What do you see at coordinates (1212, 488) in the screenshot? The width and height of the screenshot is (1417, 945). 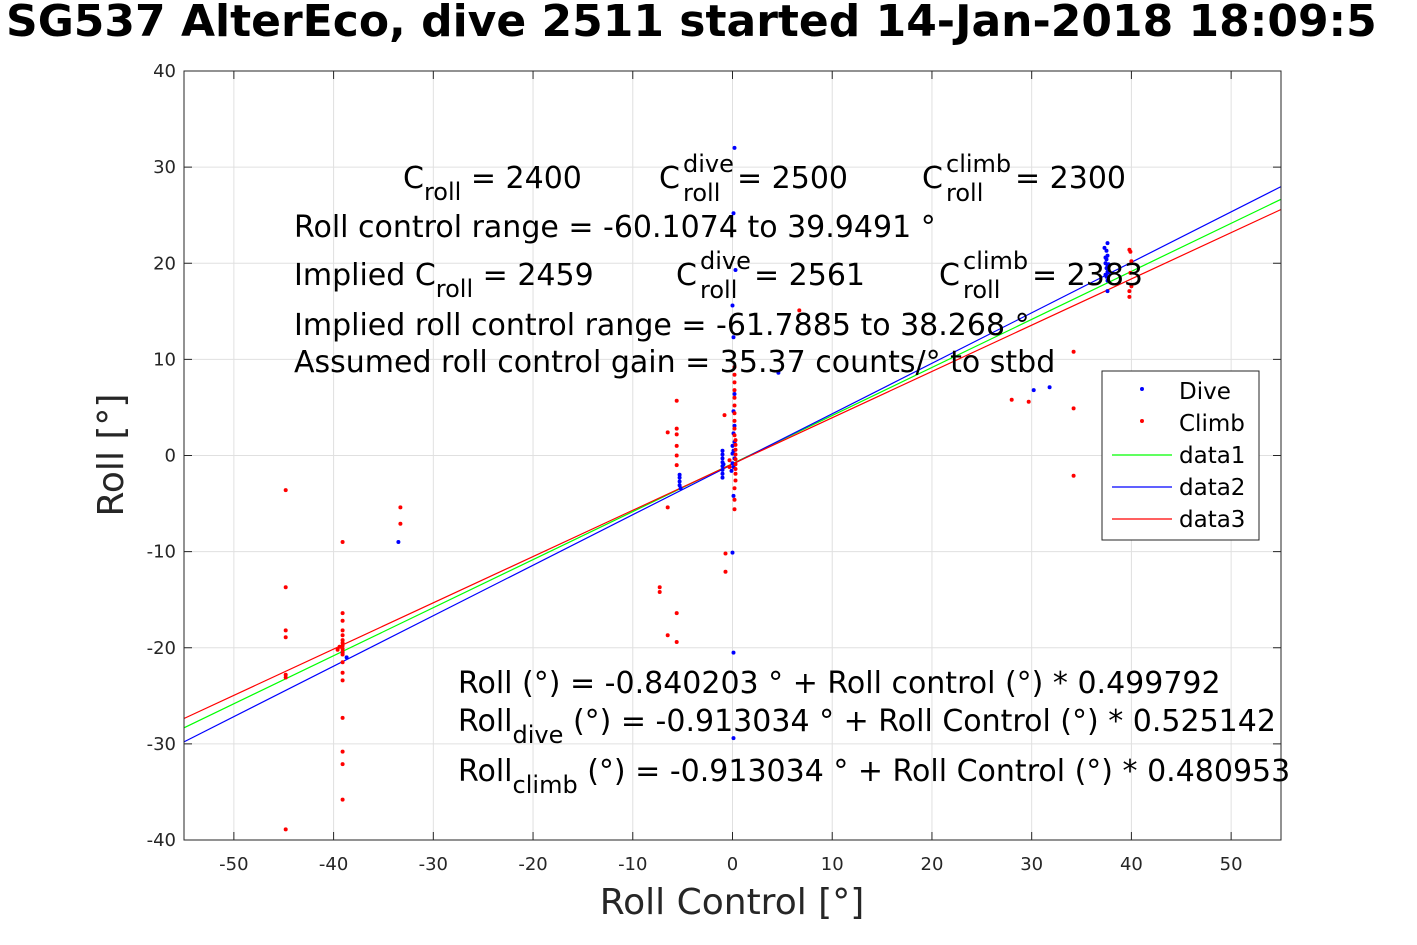 I see `legend-label: data2` at bounding box center [1212, 488].